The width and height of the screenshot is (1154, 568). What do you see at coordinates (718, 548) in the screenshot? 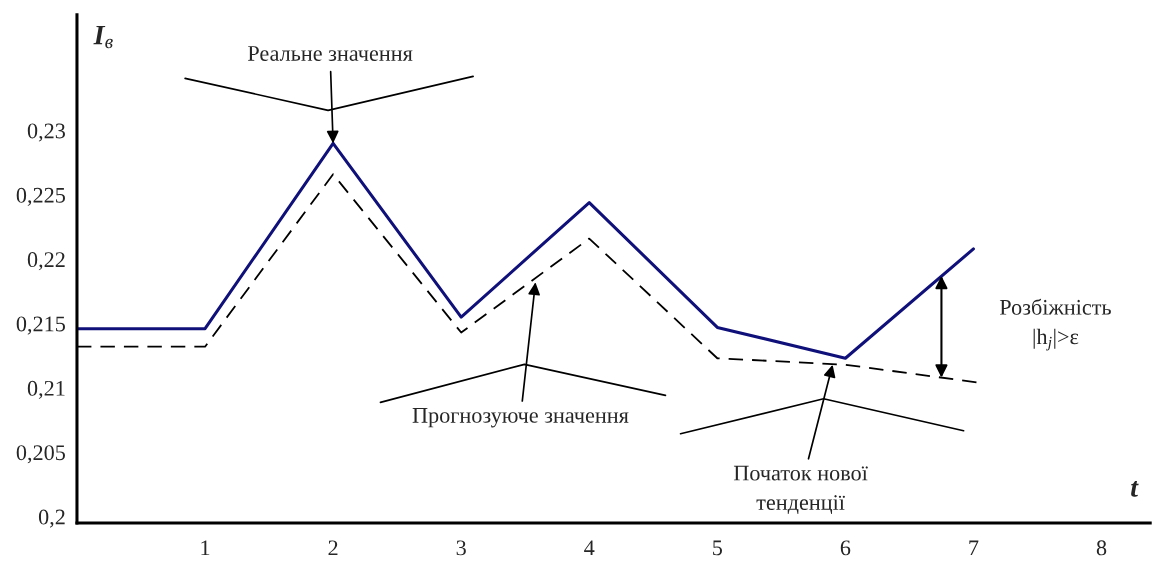
I see `x-tick-label: 5` at bounding box center [718, 548].